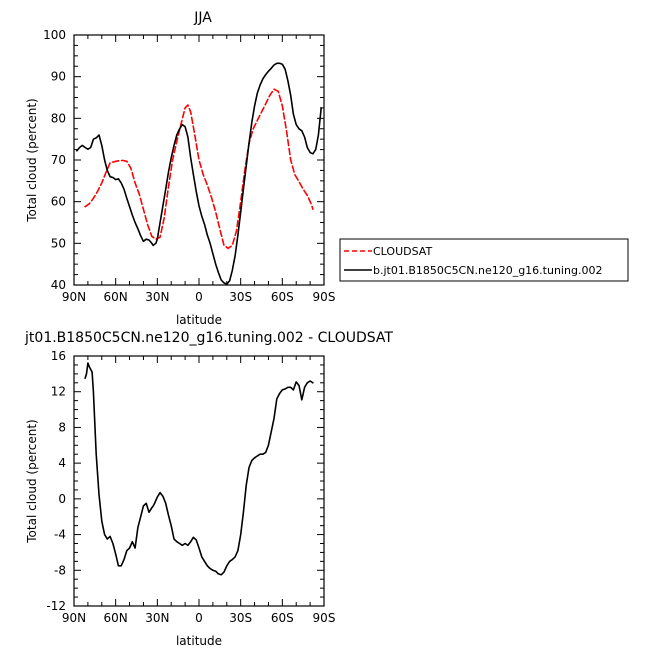 This screenshot has height=654, width=653. I want to click on legend-label-model: b.jt01.B1850C5CN.ne120_g16.tuning.002, so click(487, 270).